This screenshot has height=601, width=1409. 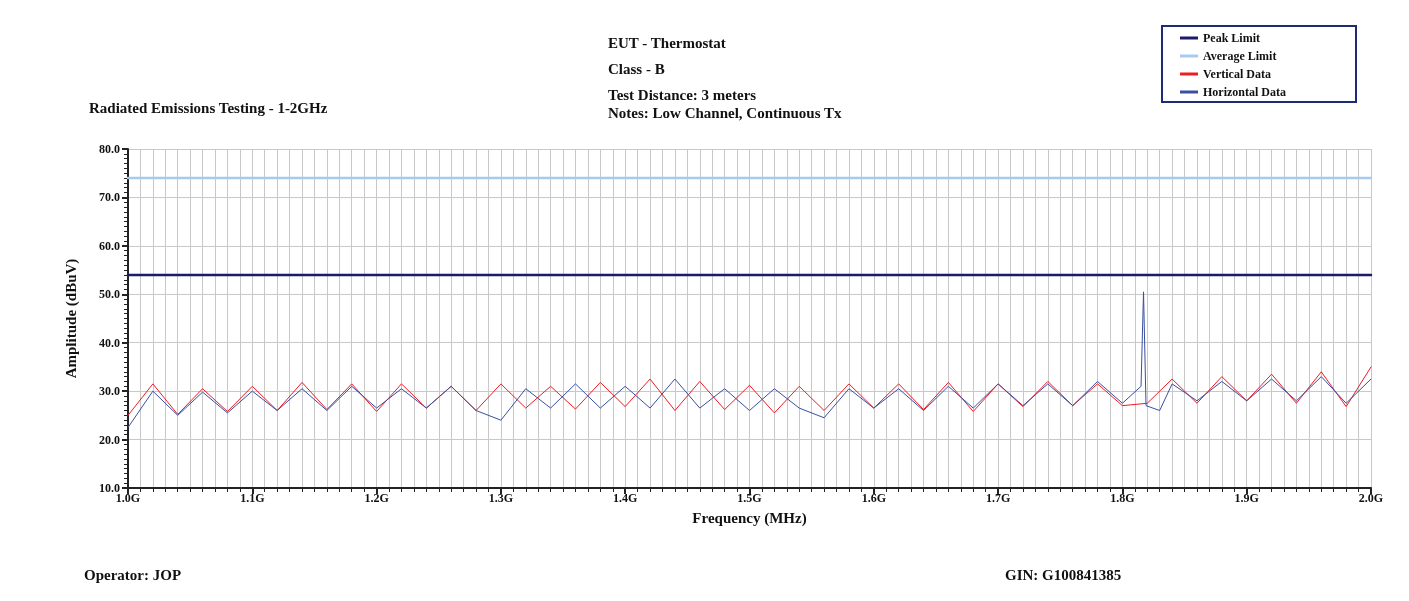 What do you see at coordinates (749, 518) in the screenshot?
I see `x-axis-title: Frequency (MHz)` at bounding box center [749, 518].